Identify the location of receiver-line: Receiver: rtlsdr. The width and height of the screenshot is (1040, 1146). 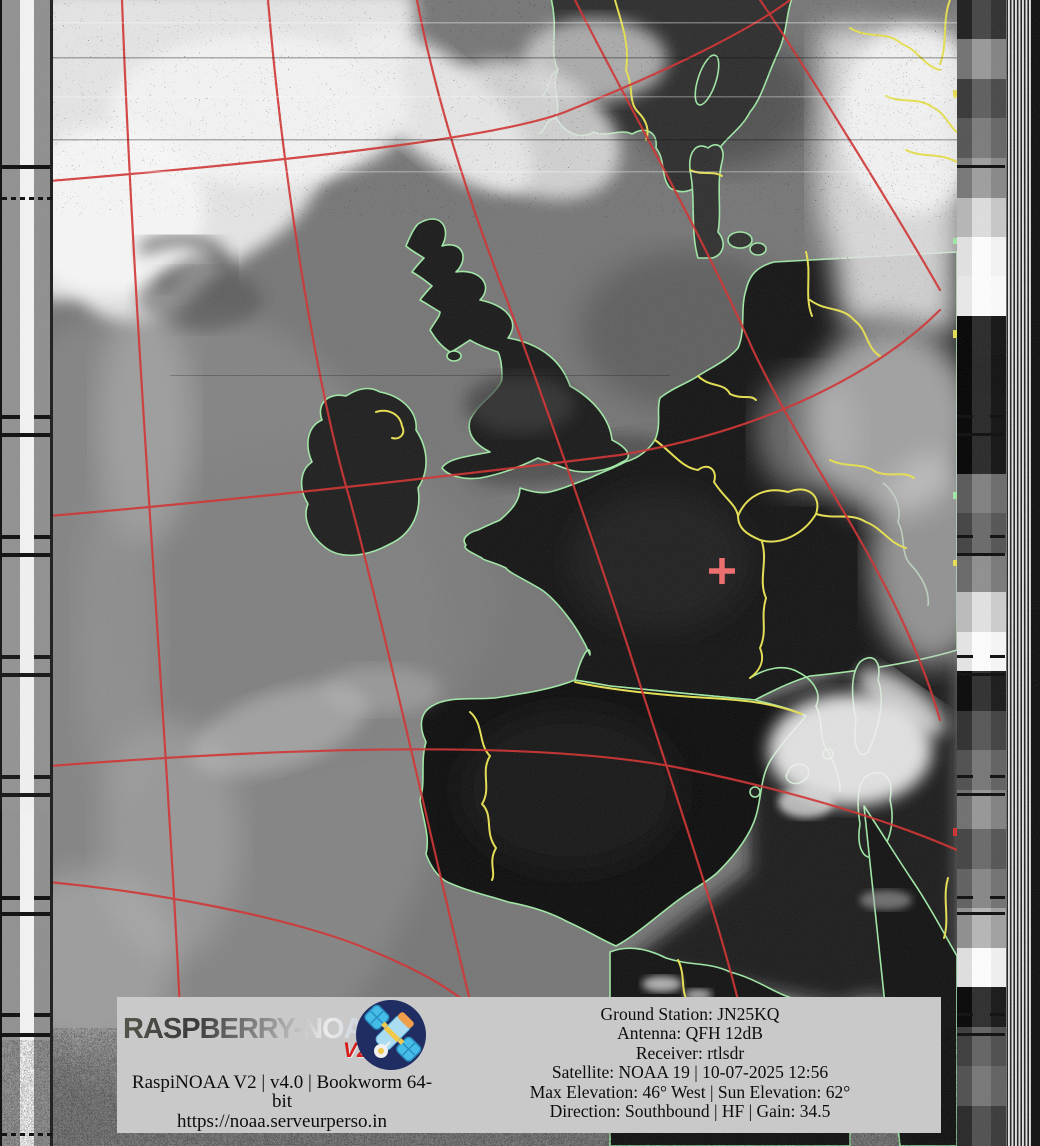
(690, 1052).